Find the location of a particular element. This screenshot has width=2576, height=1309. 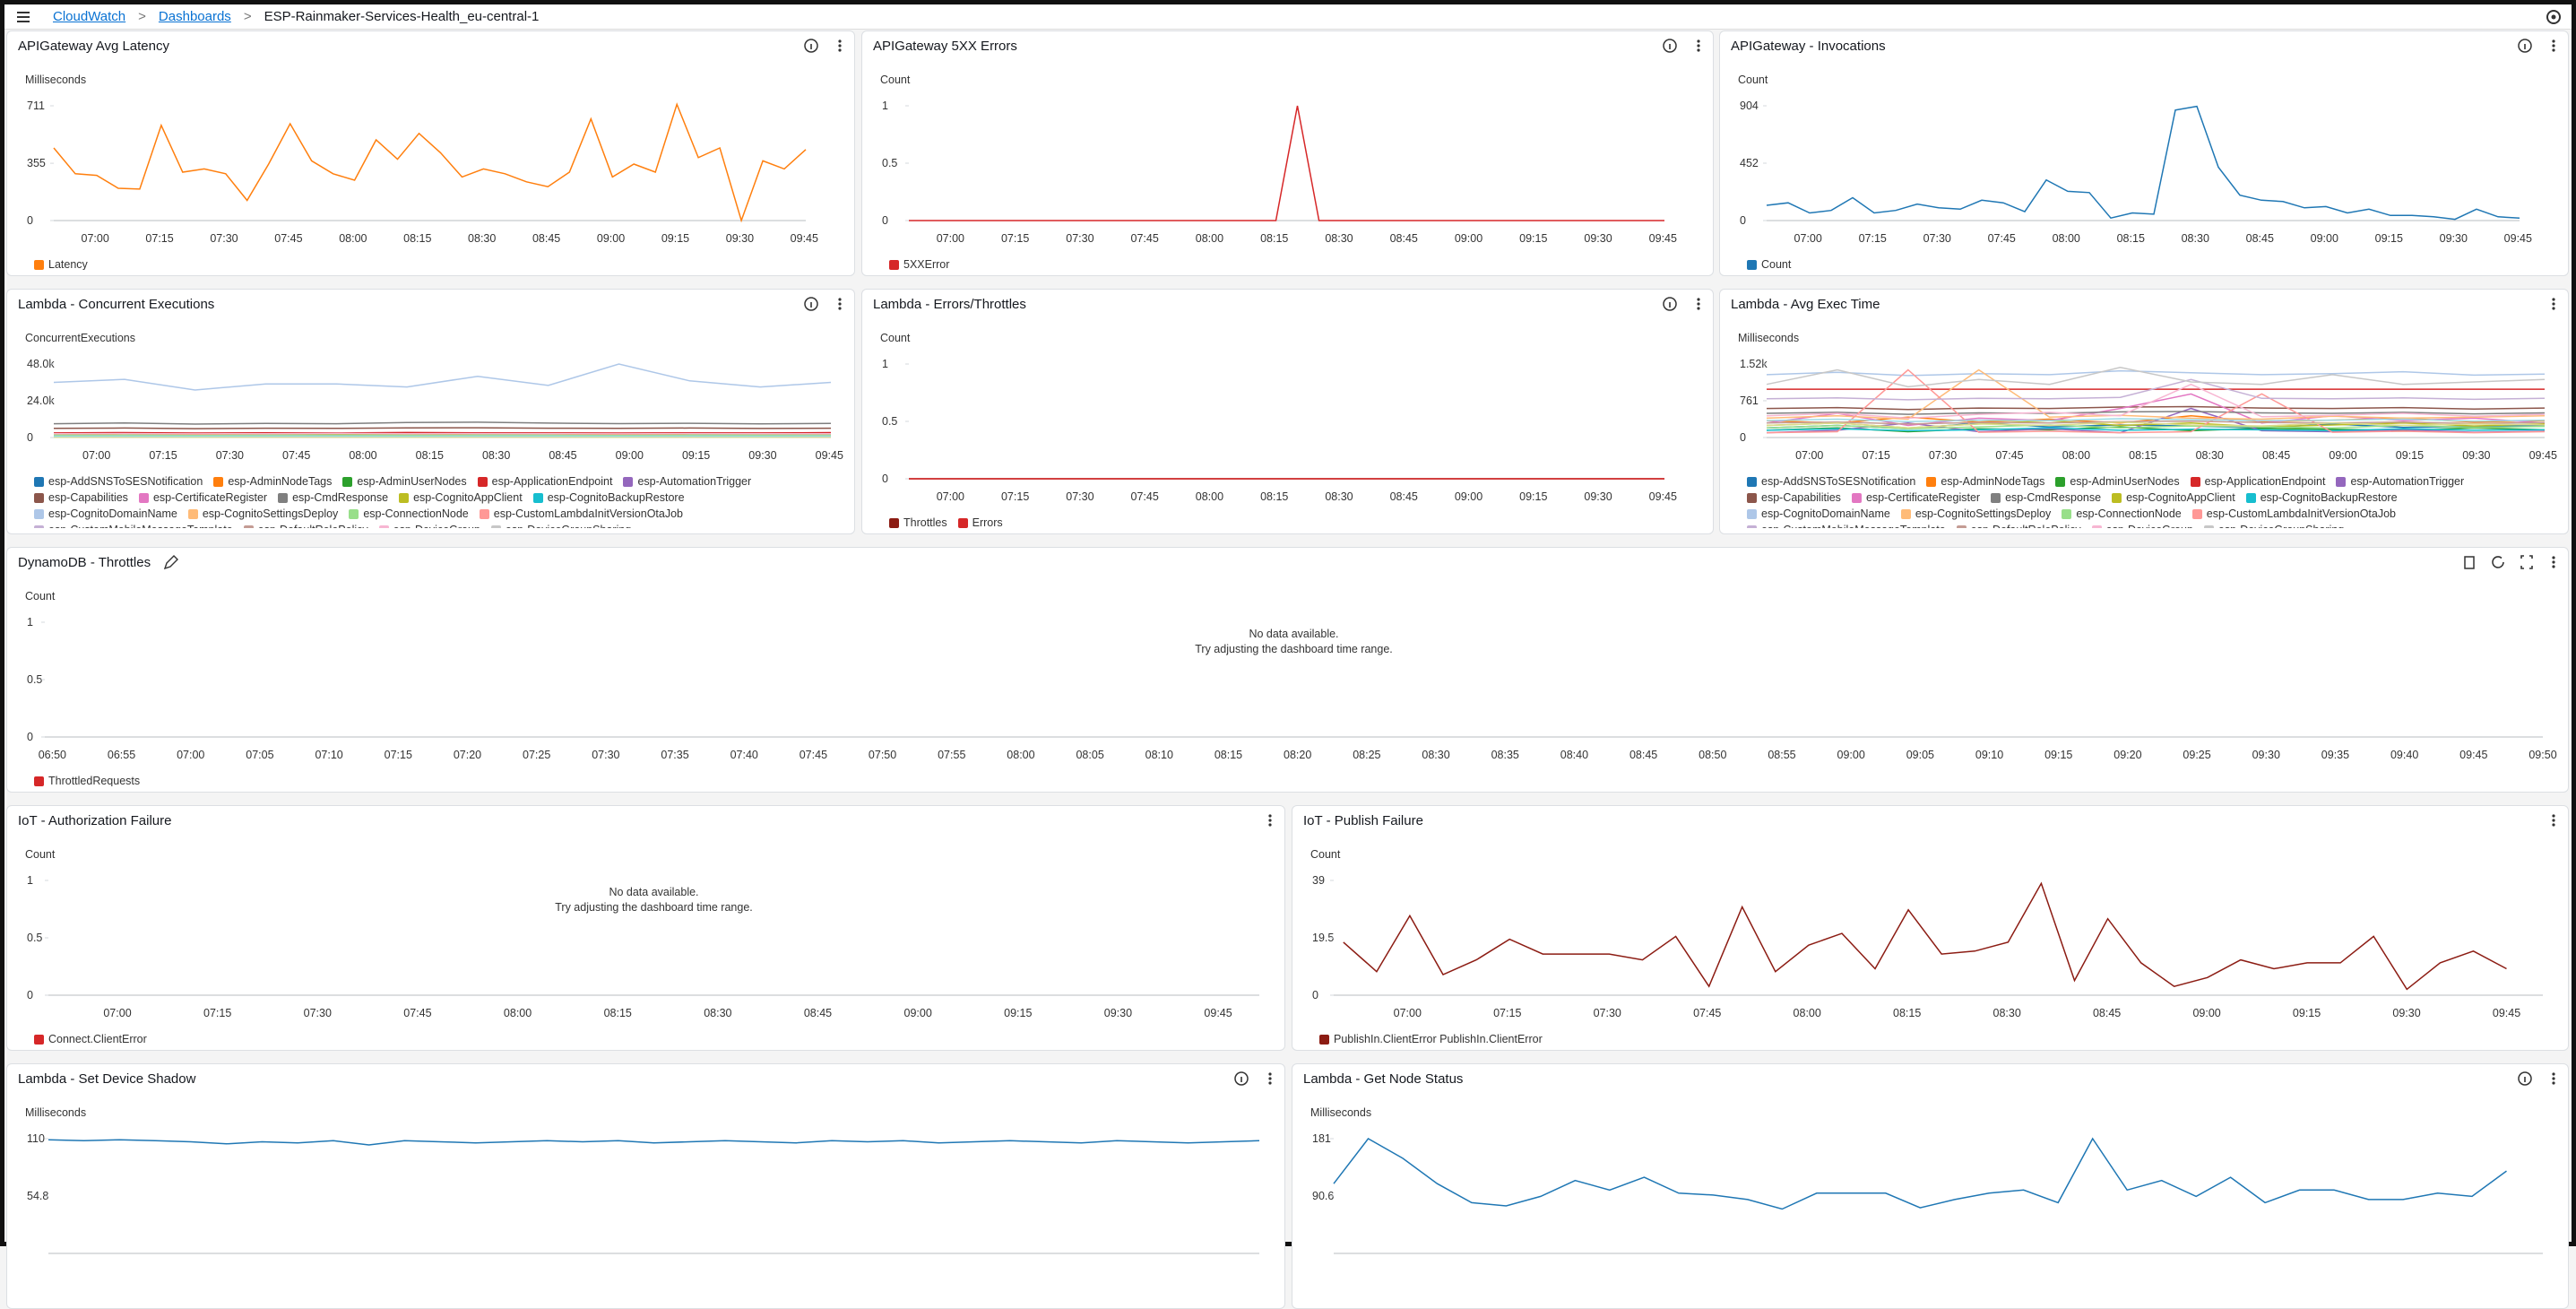

file-button is located at coordinates (2469, 562).